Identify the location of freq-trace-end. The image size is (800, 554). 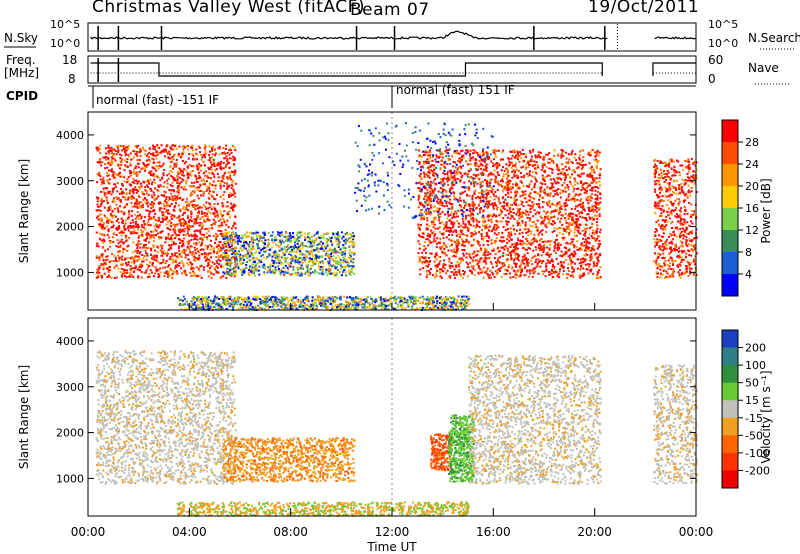
(674, 69).